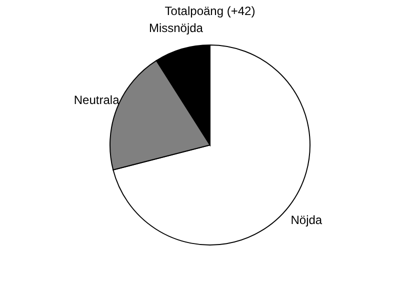 The width and height of the screenshot is (420, 291). What do you see at coordinates (97, 100) in the screenshot?
I see `slice-label: Neutrala` at bounding box center [97, 100].